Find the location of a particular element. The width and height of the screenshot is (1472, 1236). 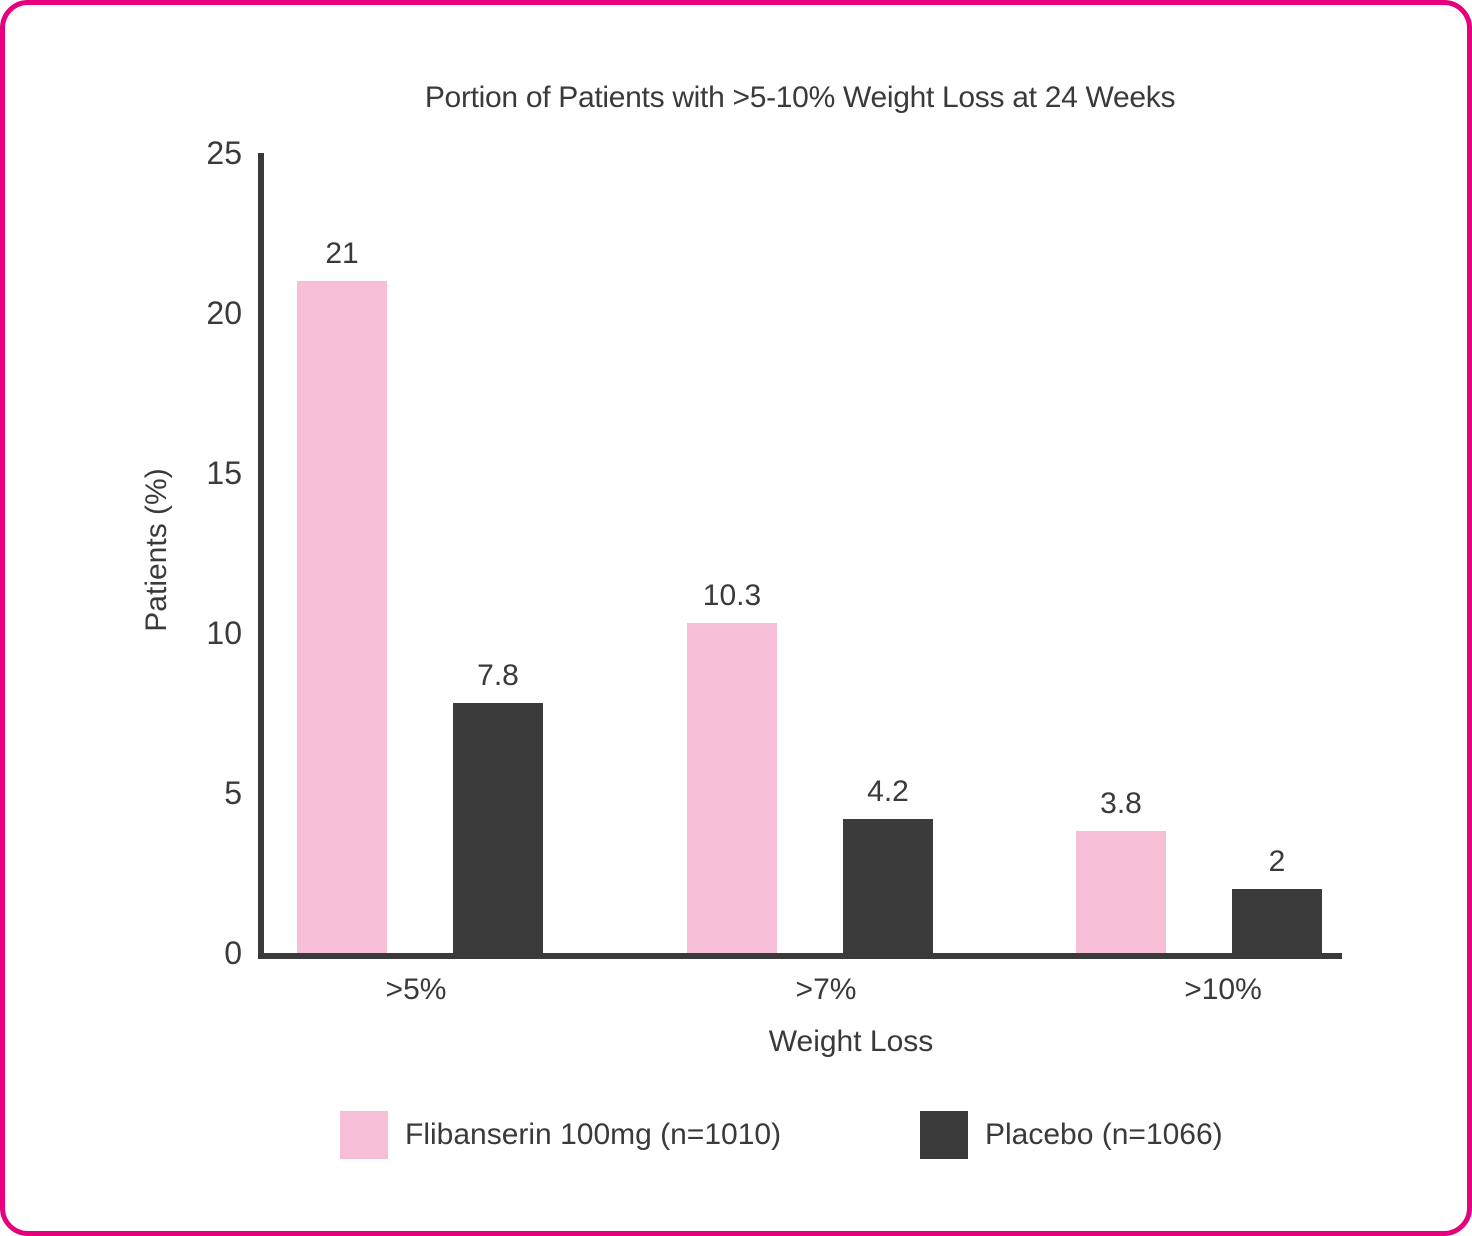

x-axis-label: Weight Loss is located at coordinates (851, 1041).